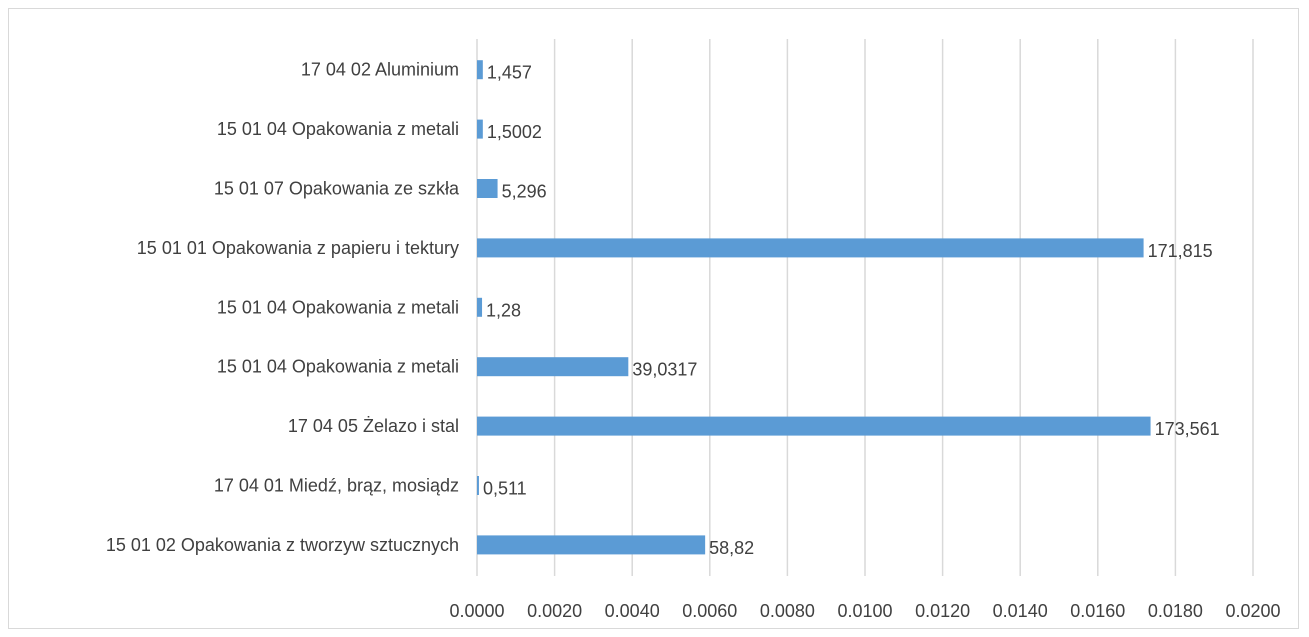  Describe the element at coordinates (1020, 611) in the screenshot. I see `x-tick-label: 0.0140` at that location.